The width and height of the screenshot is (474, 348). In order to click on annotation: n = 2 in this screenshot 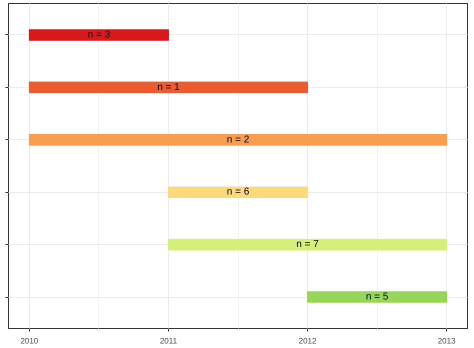, I will do `click(238, 140)`.